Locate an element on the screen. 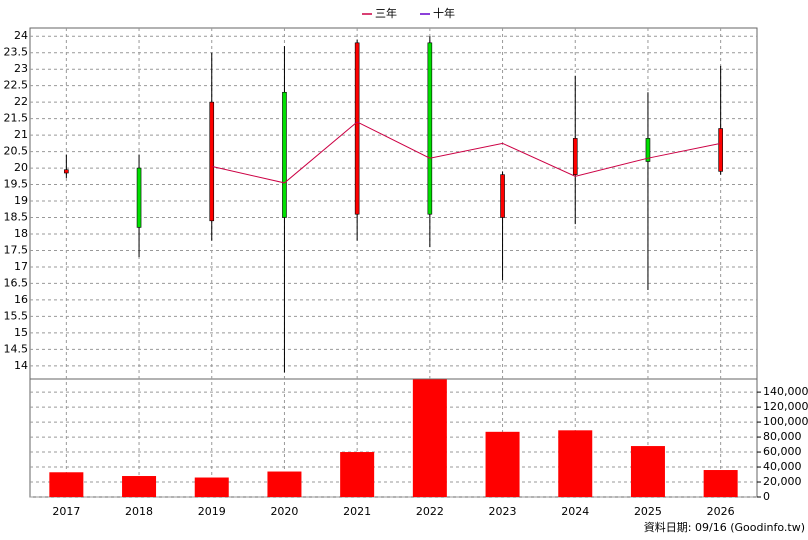 This screenshot has width=808, height=540. x-tick-label: 2025 is located at coordinates (648, 511).